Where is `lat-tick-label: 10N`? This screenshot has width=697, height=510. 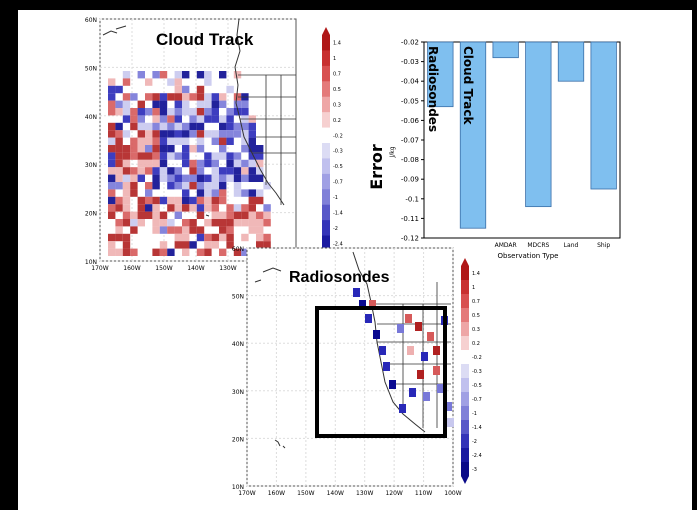 lat-tick-label: 10N is located at coordinates (91, 262).